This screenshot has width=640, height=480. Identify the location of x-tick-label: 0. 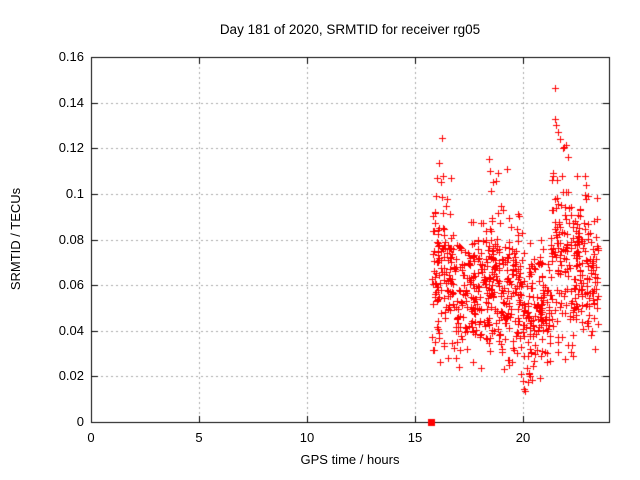
(91, 437).